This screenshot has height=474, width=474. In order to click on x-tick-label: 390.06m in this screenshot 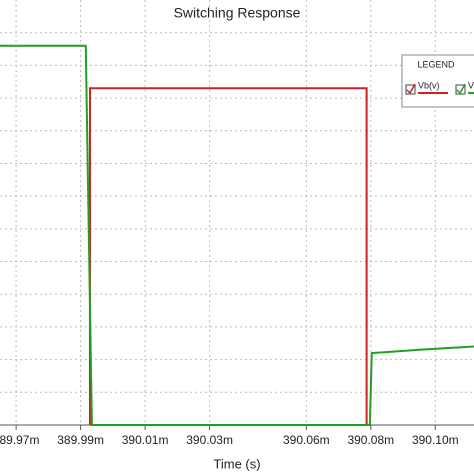, I will do `click(306, 440)`.